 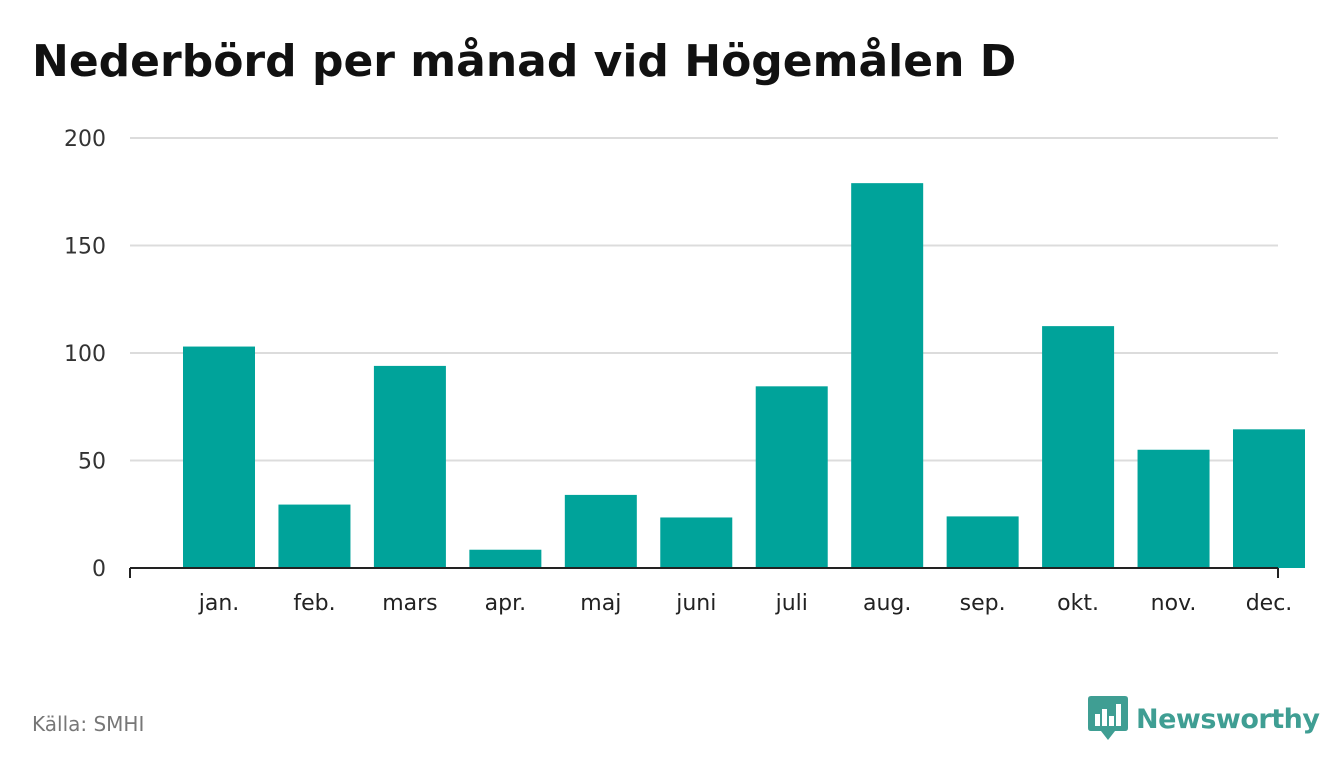 I want to click on x-tick-label: okt., so click(x=1078, y=603).